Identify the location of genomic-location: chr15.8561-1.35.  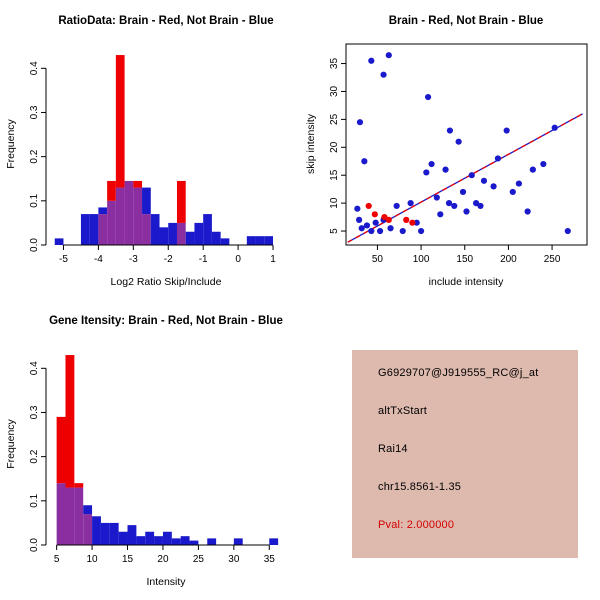
(420, 487).